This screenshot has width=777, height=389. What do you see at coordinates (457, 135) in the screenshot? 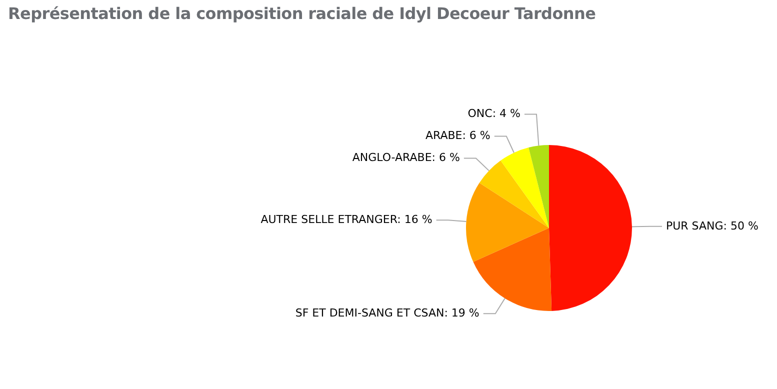
I see `slice-label: ARABE: 6 %` at bounding box center [457, 135].